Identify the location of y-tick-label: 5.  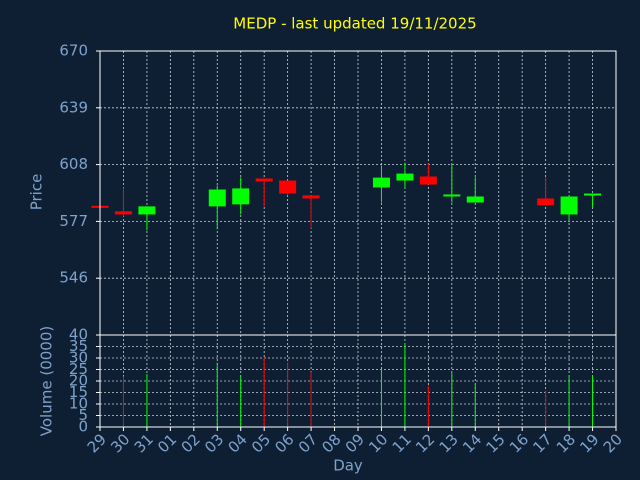
(83, 415).